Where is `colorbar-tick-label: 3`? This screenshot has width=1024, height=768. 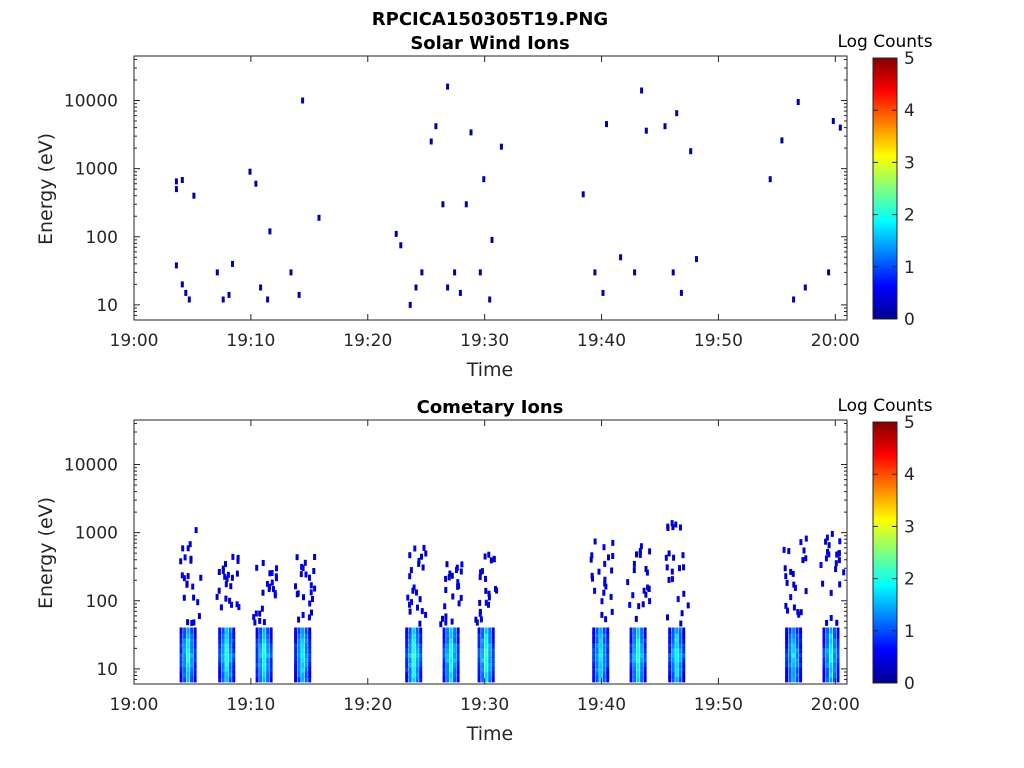 colorbar-tick-label: 3 is located at coordinates (909, 163).